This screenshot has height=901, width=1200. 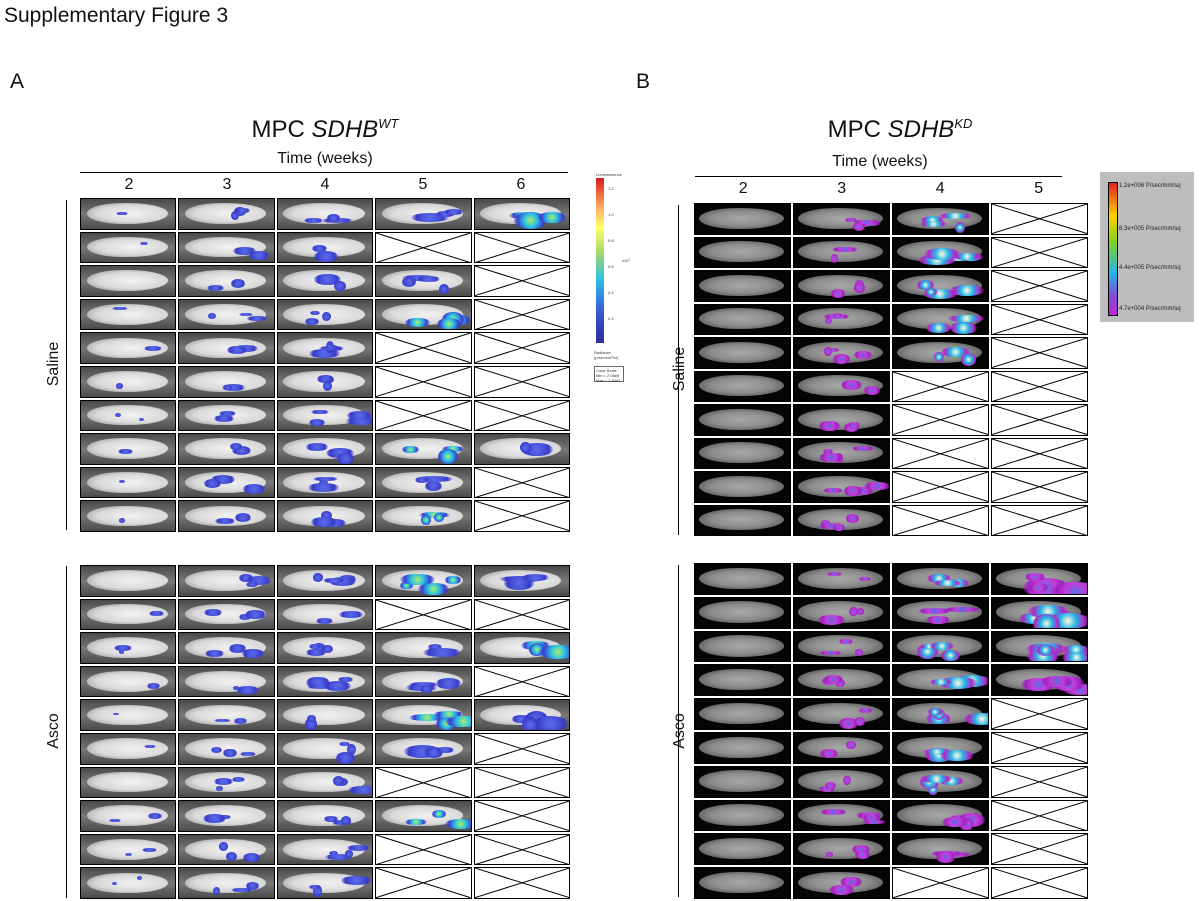 I want to click on panel-b-saline-bracket, so click(x=678, y=370).